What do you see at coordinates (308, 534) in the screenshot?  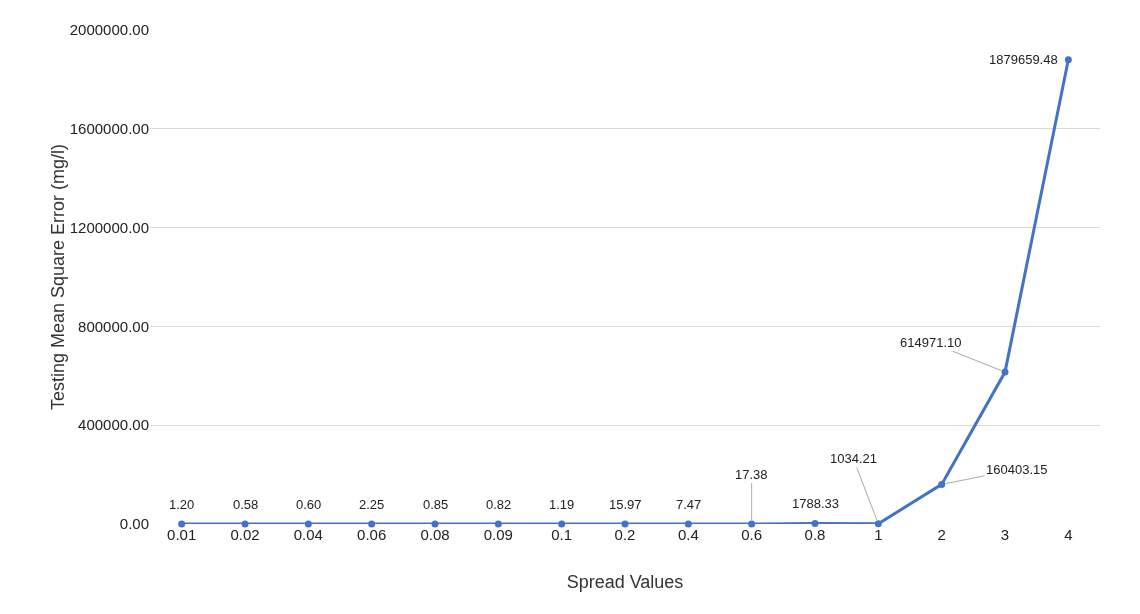 I see `x-tick-label: 0.04` at bounding box center [308, 534].